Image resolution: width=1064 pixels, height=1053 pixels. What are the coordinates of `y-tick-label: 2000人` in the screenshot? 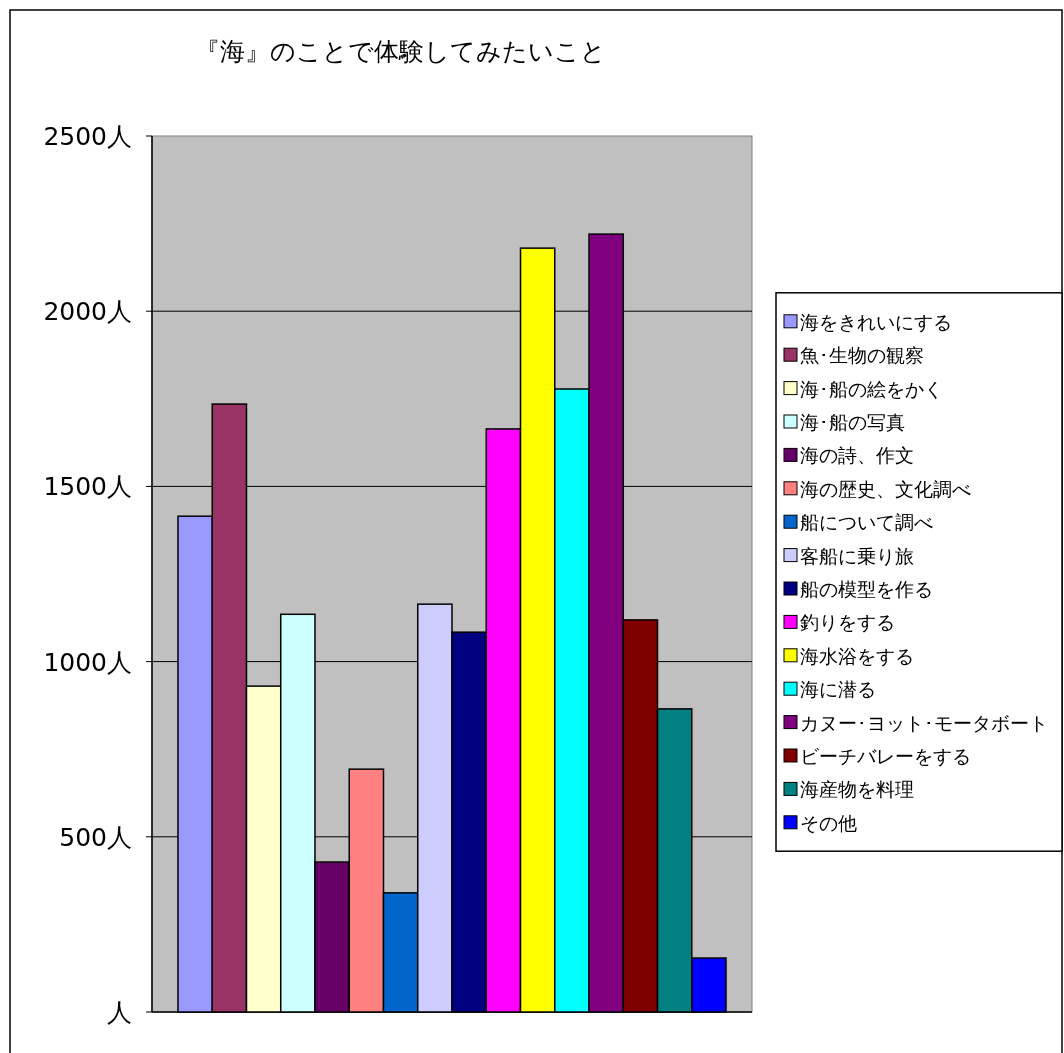 It's located at (87, 312).